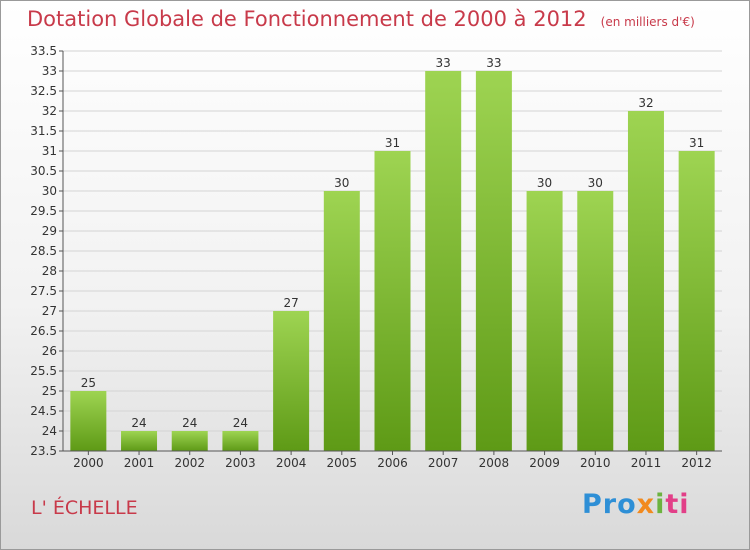  I want to click on bar-2011, so click(645, 281).